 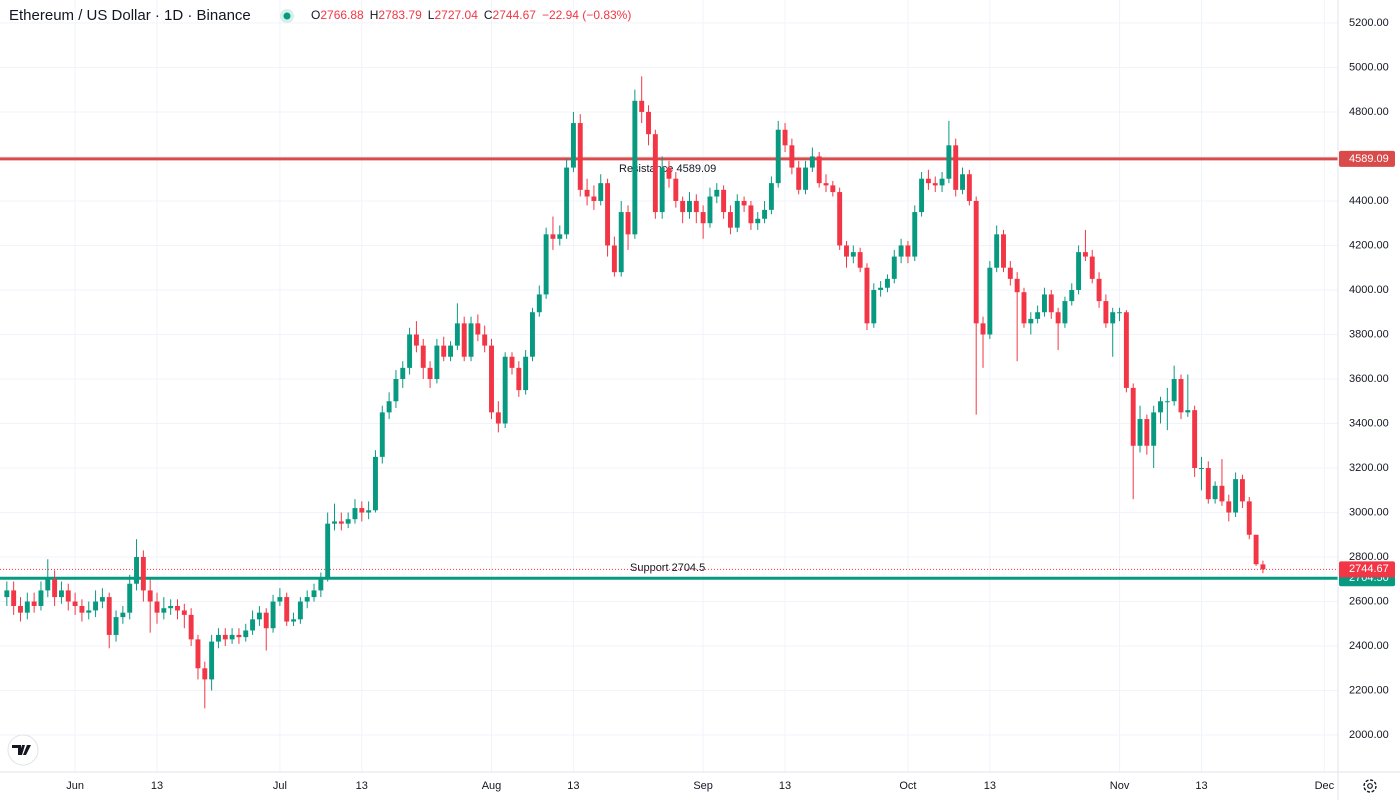 What do you see at coordinates (1369, 159) in the screenshot?
I see `price-tag-label: 4589.09` at bounding box center [1369, 159].